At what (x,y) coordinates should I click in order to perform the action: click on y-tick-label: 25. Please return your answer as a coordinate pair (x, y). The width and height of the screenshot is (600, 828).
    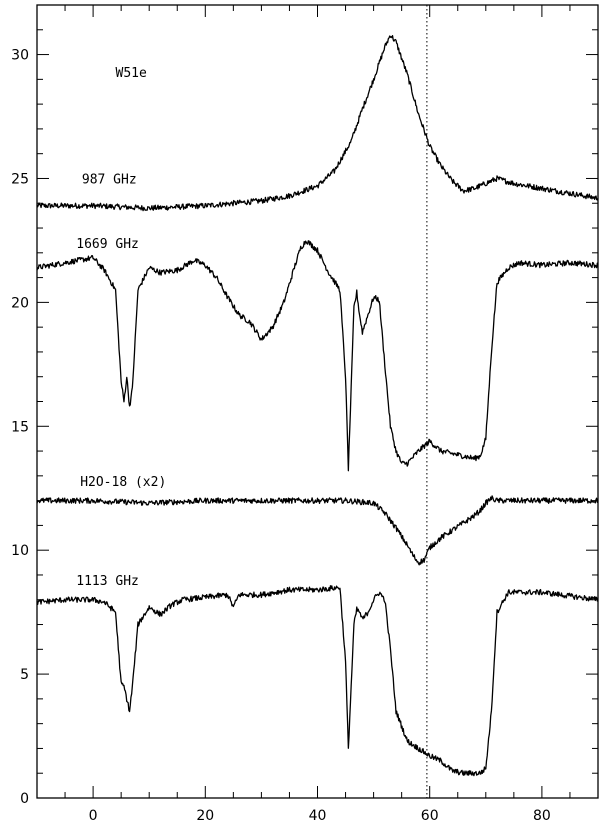
    Looking at the image, I should click on (20, 179).